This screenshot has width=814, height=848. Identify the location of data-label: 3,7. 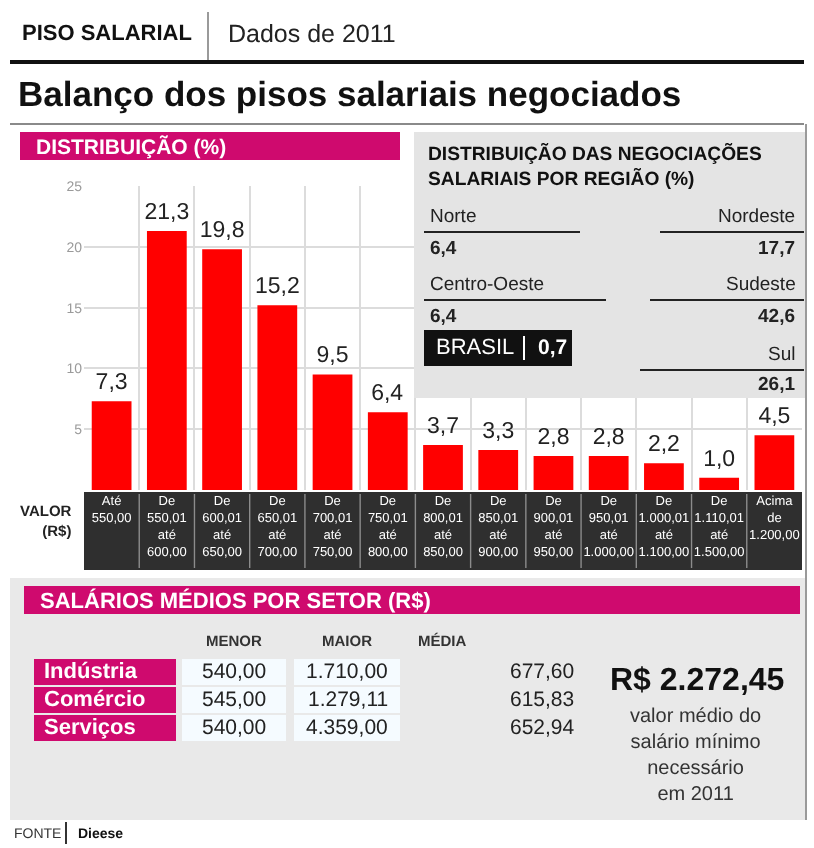
(443, 427).